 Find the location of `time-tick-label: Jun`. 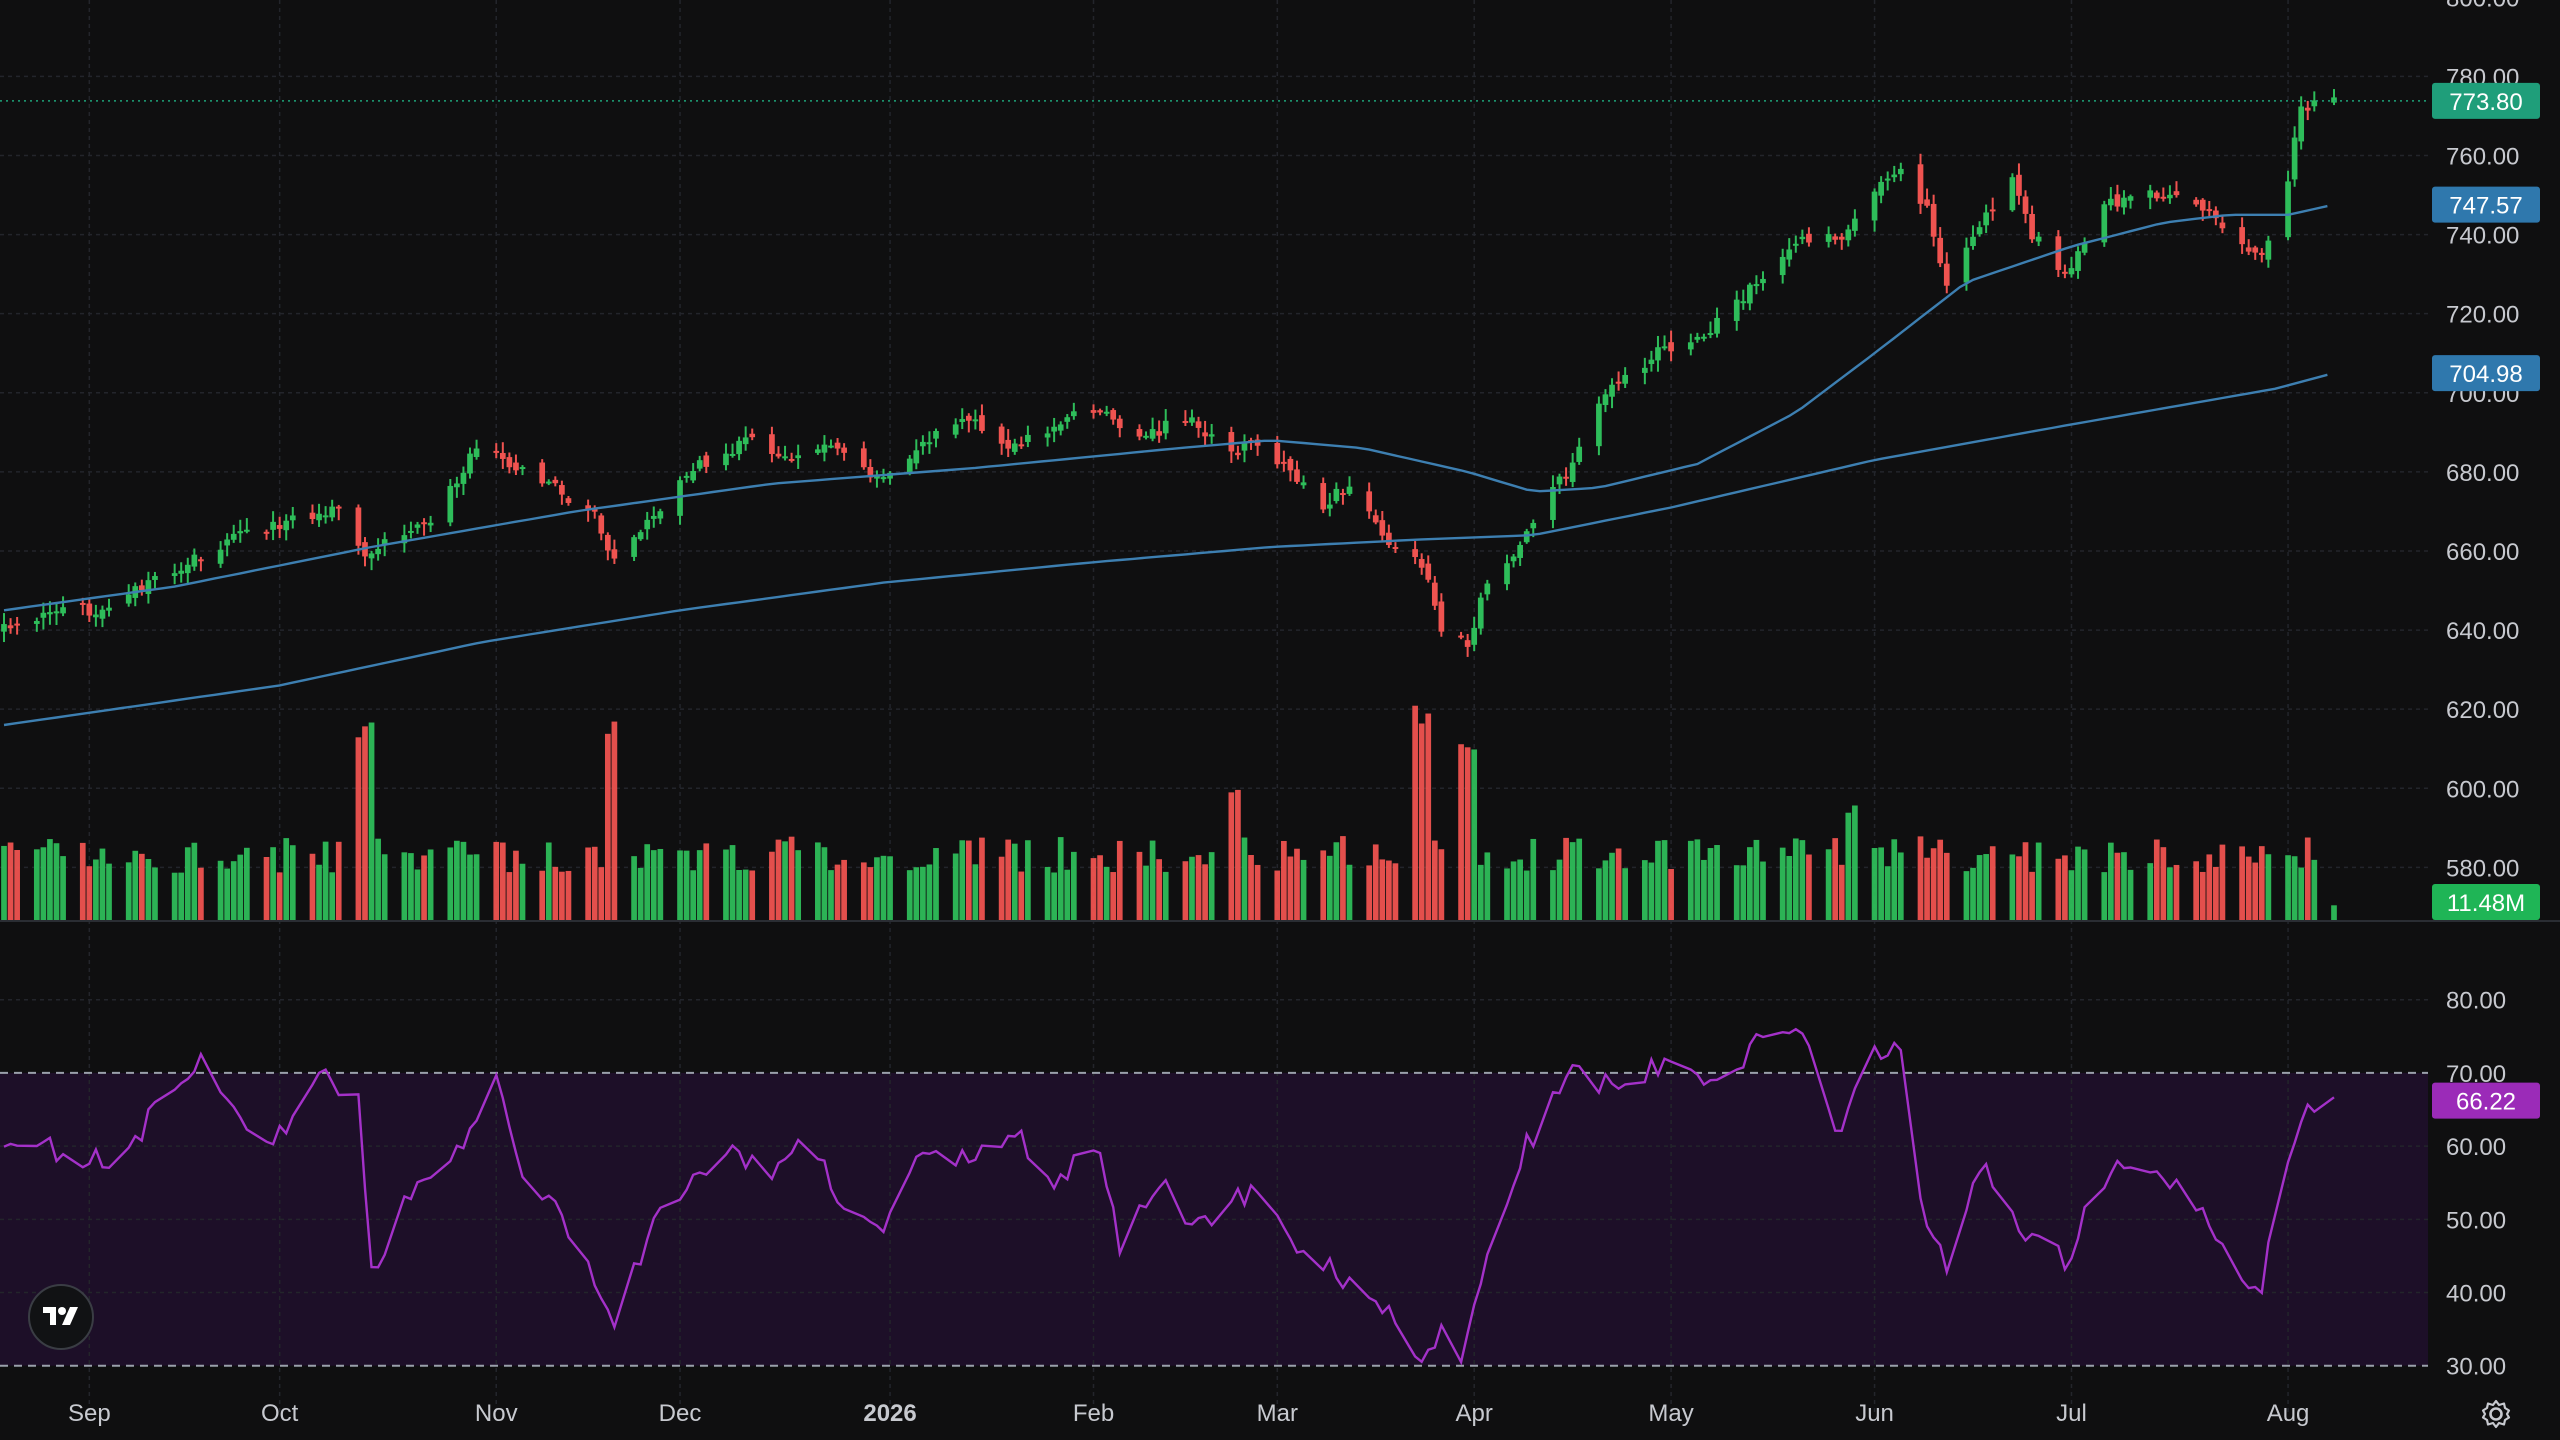

time-tick-label: Jun is located at coordinates (1874, 1413).